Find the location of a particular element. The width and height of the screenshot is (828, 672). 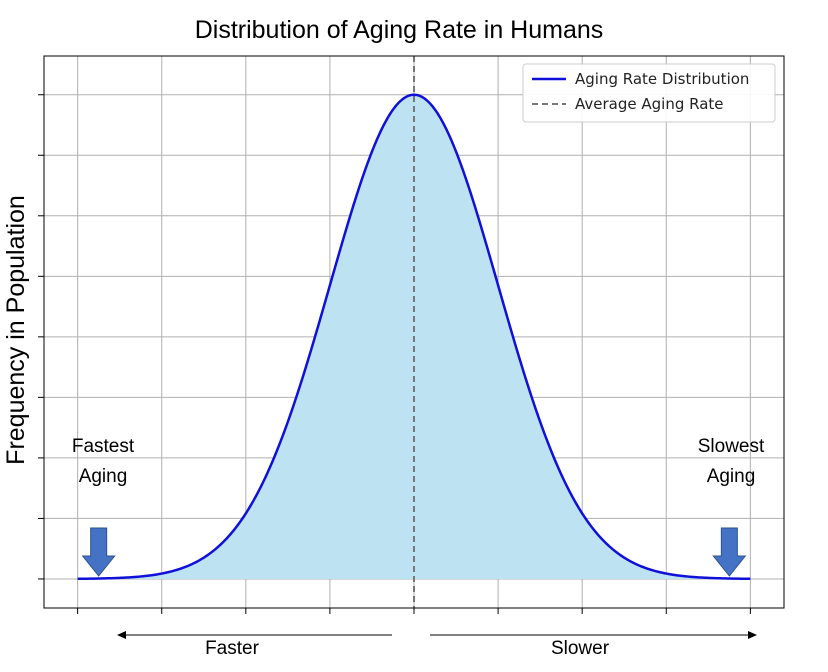

faster-label: Faster is located at coordinates (232, 648).